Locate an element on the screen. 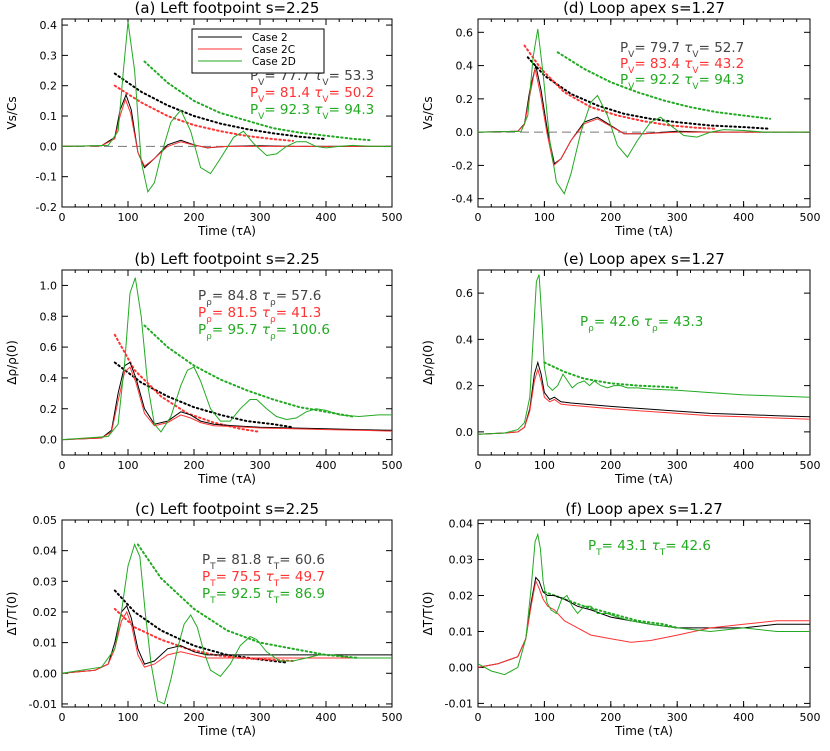 The height and width of the screenshot is (751, 830). panel-title: (e) Loop apex s=1.27 is located at coordinates (644, 259).